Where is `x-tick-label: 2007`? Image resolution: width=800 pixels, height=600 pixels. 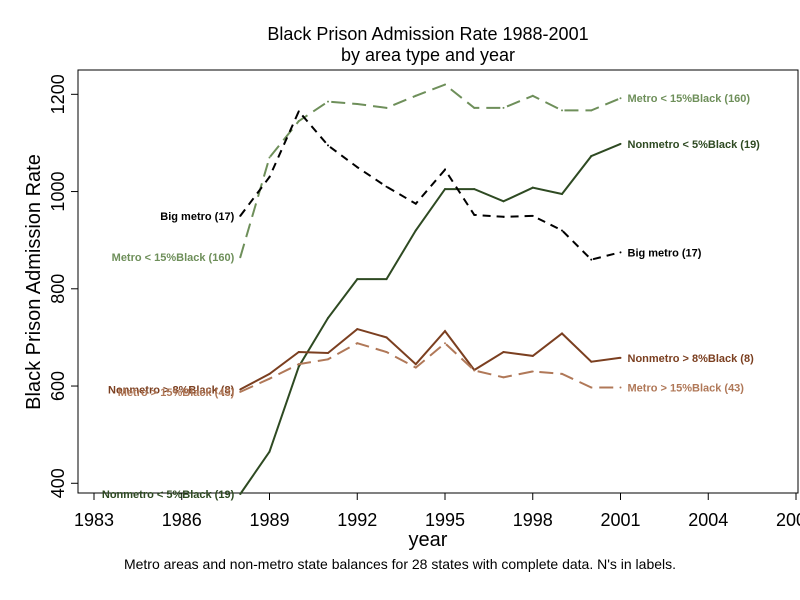 x-tick-label: 2007 is located at coordinates (788, 520).